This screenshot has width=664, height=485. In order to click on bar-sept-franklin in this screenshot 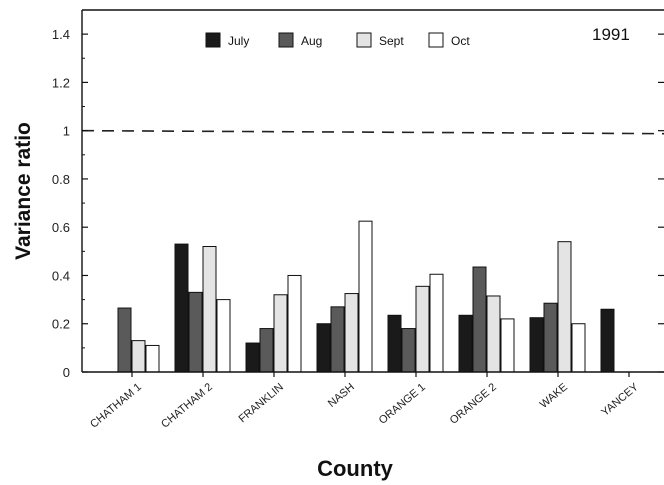, I will do `click(280, 333)`.